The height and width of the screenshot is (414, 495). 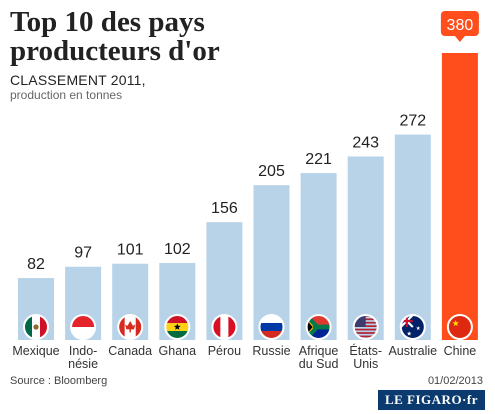 I want to click on value-label-highlight: 380, so click(x=459, y=26).